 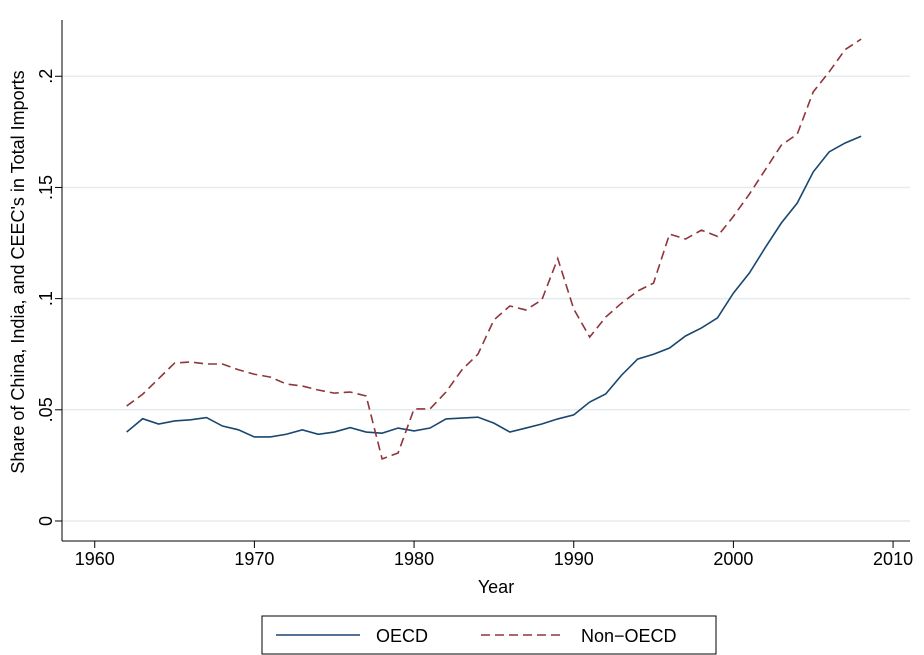 I want to click on y-tick-label: 0, so click(x=46, y=521).